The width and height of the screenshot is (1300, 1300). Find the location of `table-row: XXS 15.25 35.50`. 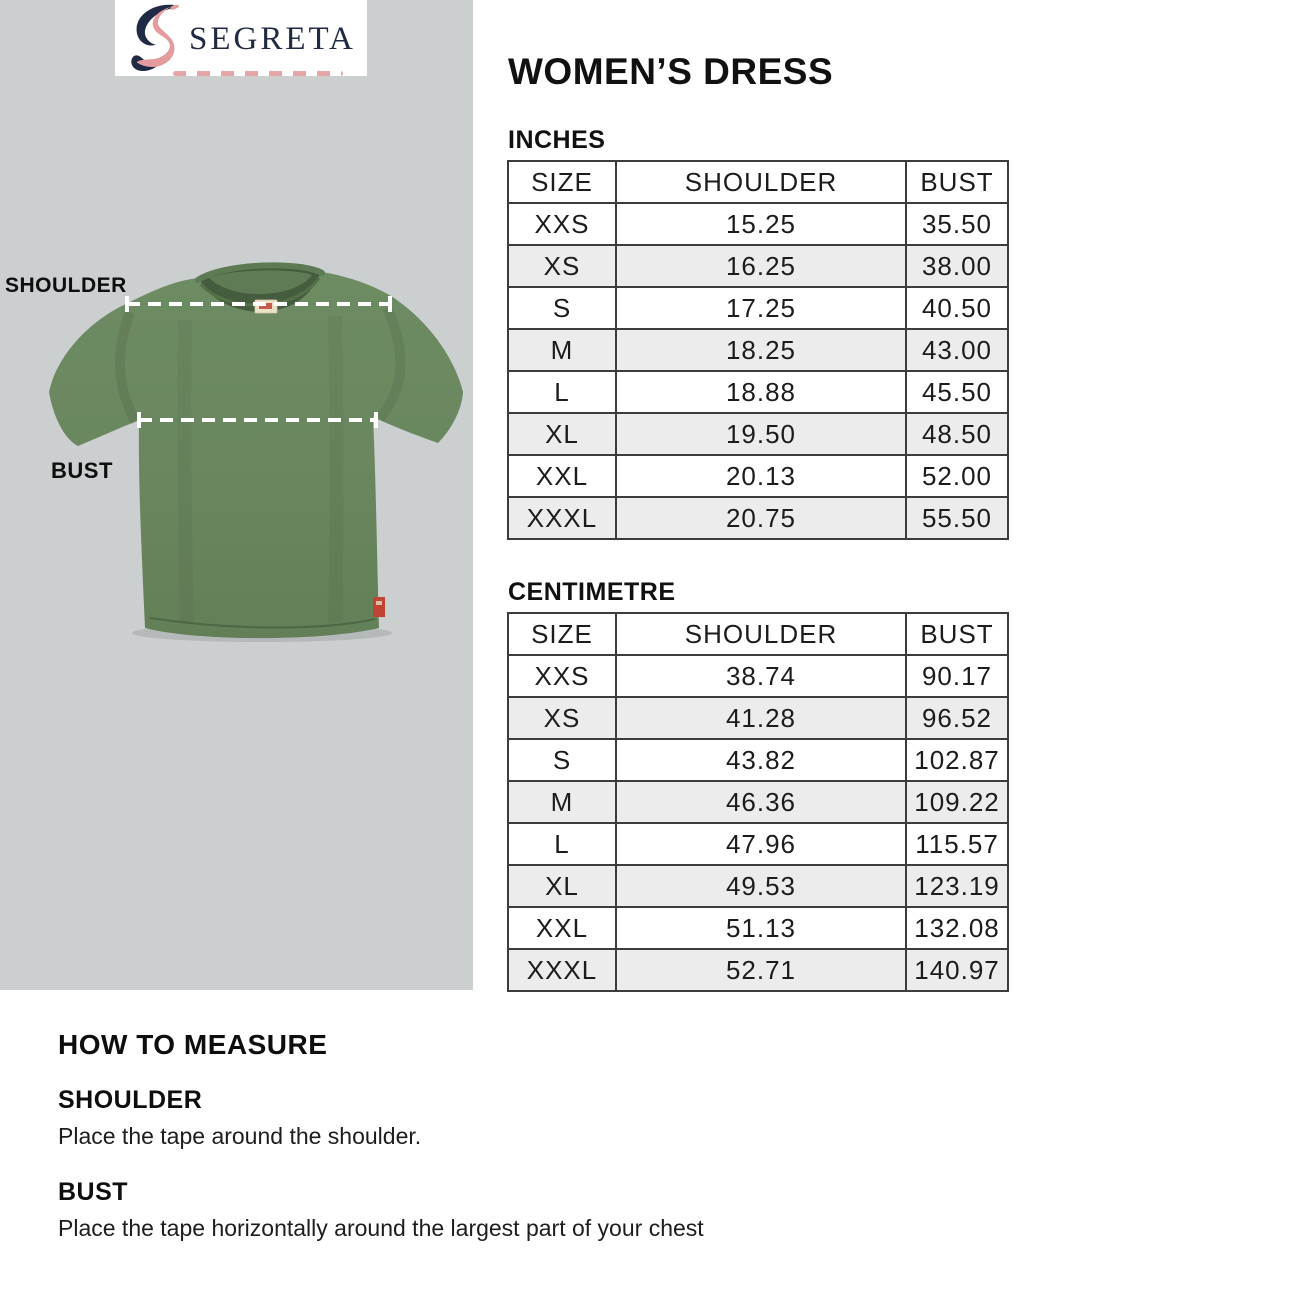

table-row: XXS 15.25 35.50 is located at coordinates (758, 224).